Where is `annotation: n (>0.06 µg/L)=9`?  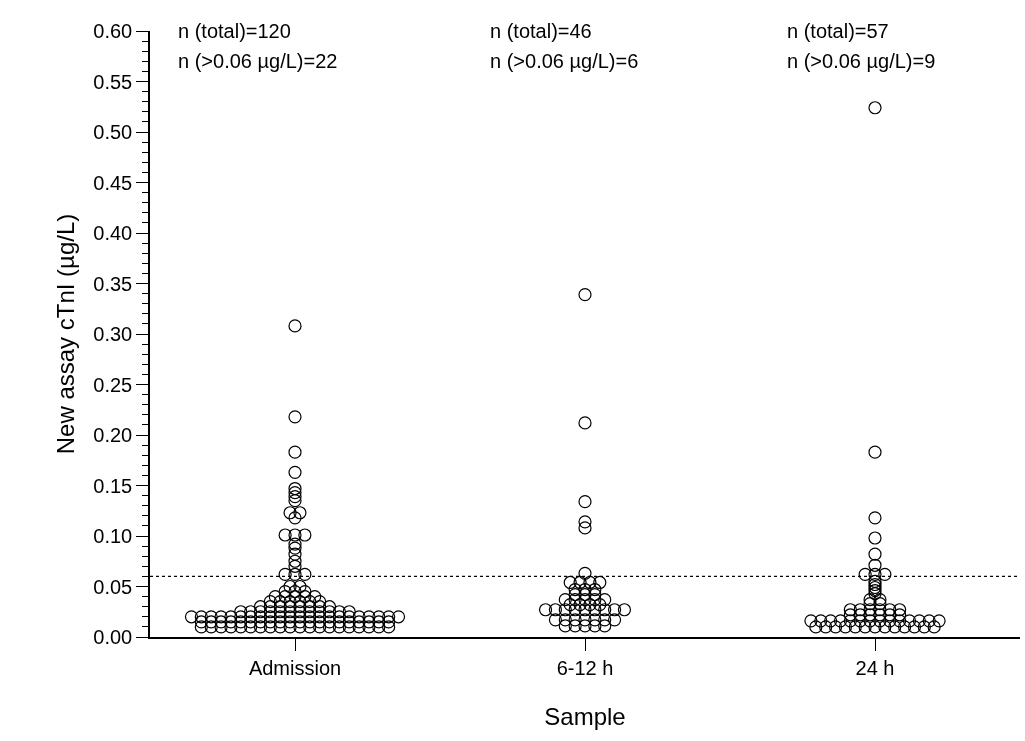
annotation: n (>0.06 µg/L)=9 is located at coordinates (861, 61).